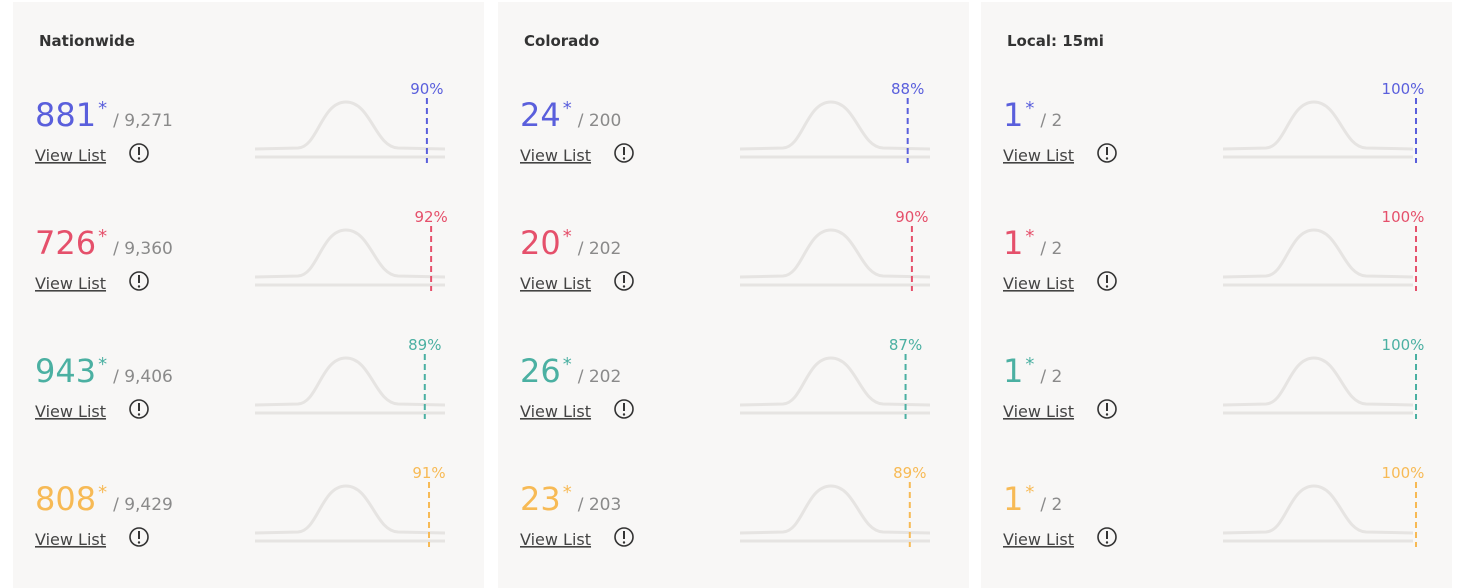 The image size is (1457, 588). I want to click on total: / 9,429, so click(143, 505).